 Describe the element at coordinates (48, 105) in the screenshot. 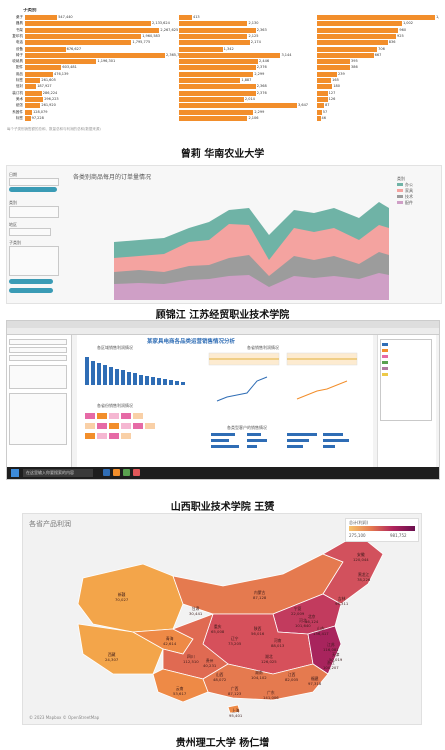

I see `col1-value: 261,920` at that location.